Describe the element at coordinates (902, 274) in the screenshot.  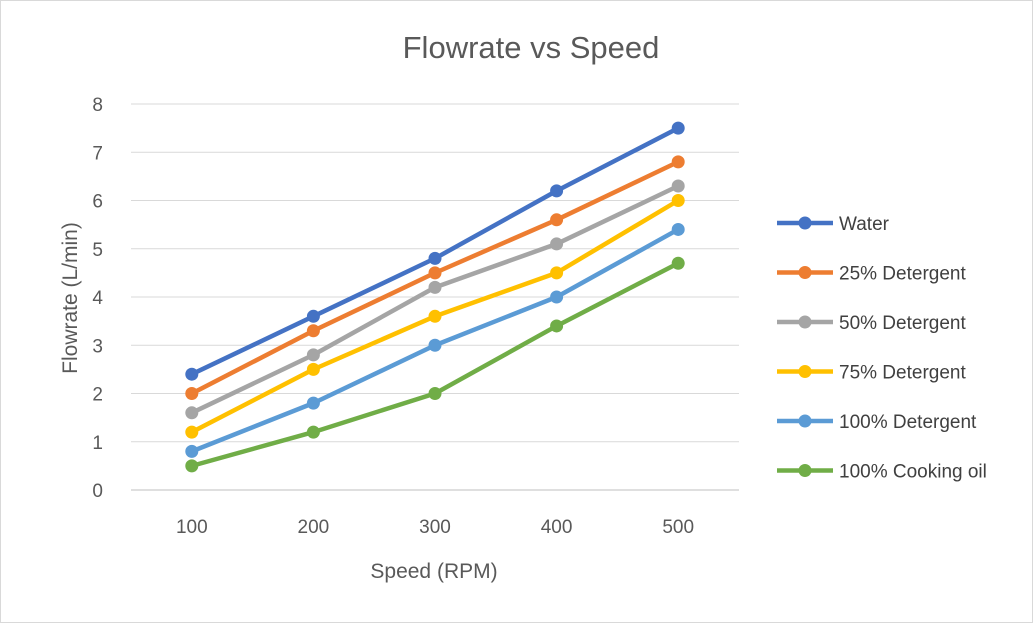
I see `legend-label: 25% Detergent` at that location.